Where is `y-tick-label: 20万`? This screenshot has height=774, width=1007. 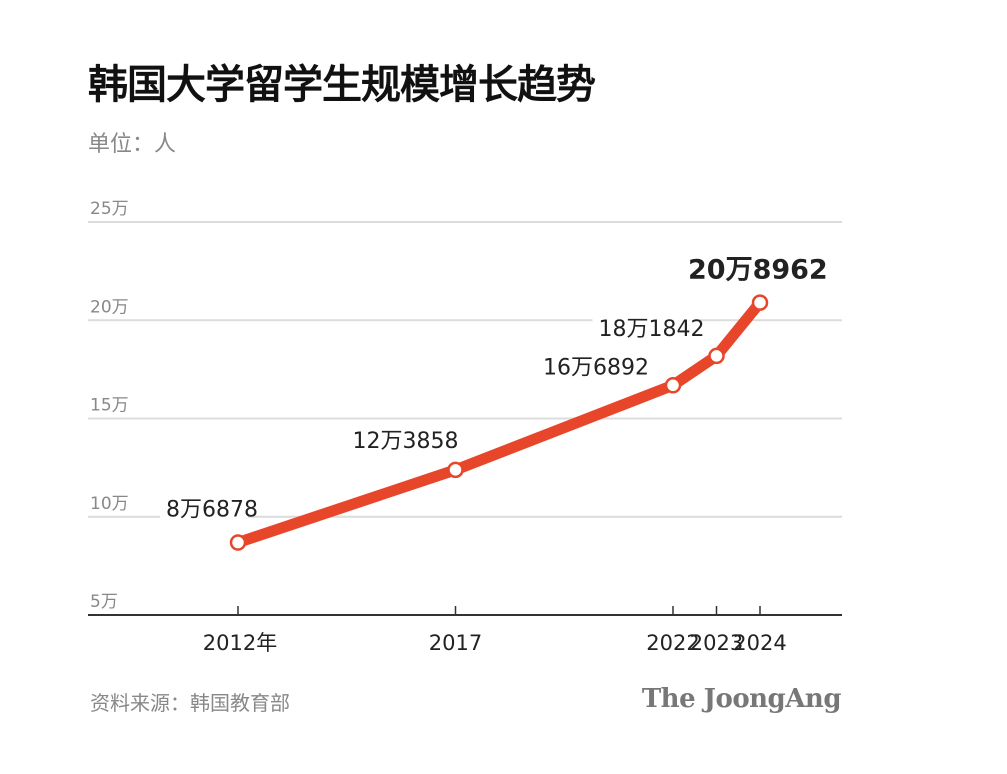
y-tick-label: 20万 is located at coordinates (109, 307).